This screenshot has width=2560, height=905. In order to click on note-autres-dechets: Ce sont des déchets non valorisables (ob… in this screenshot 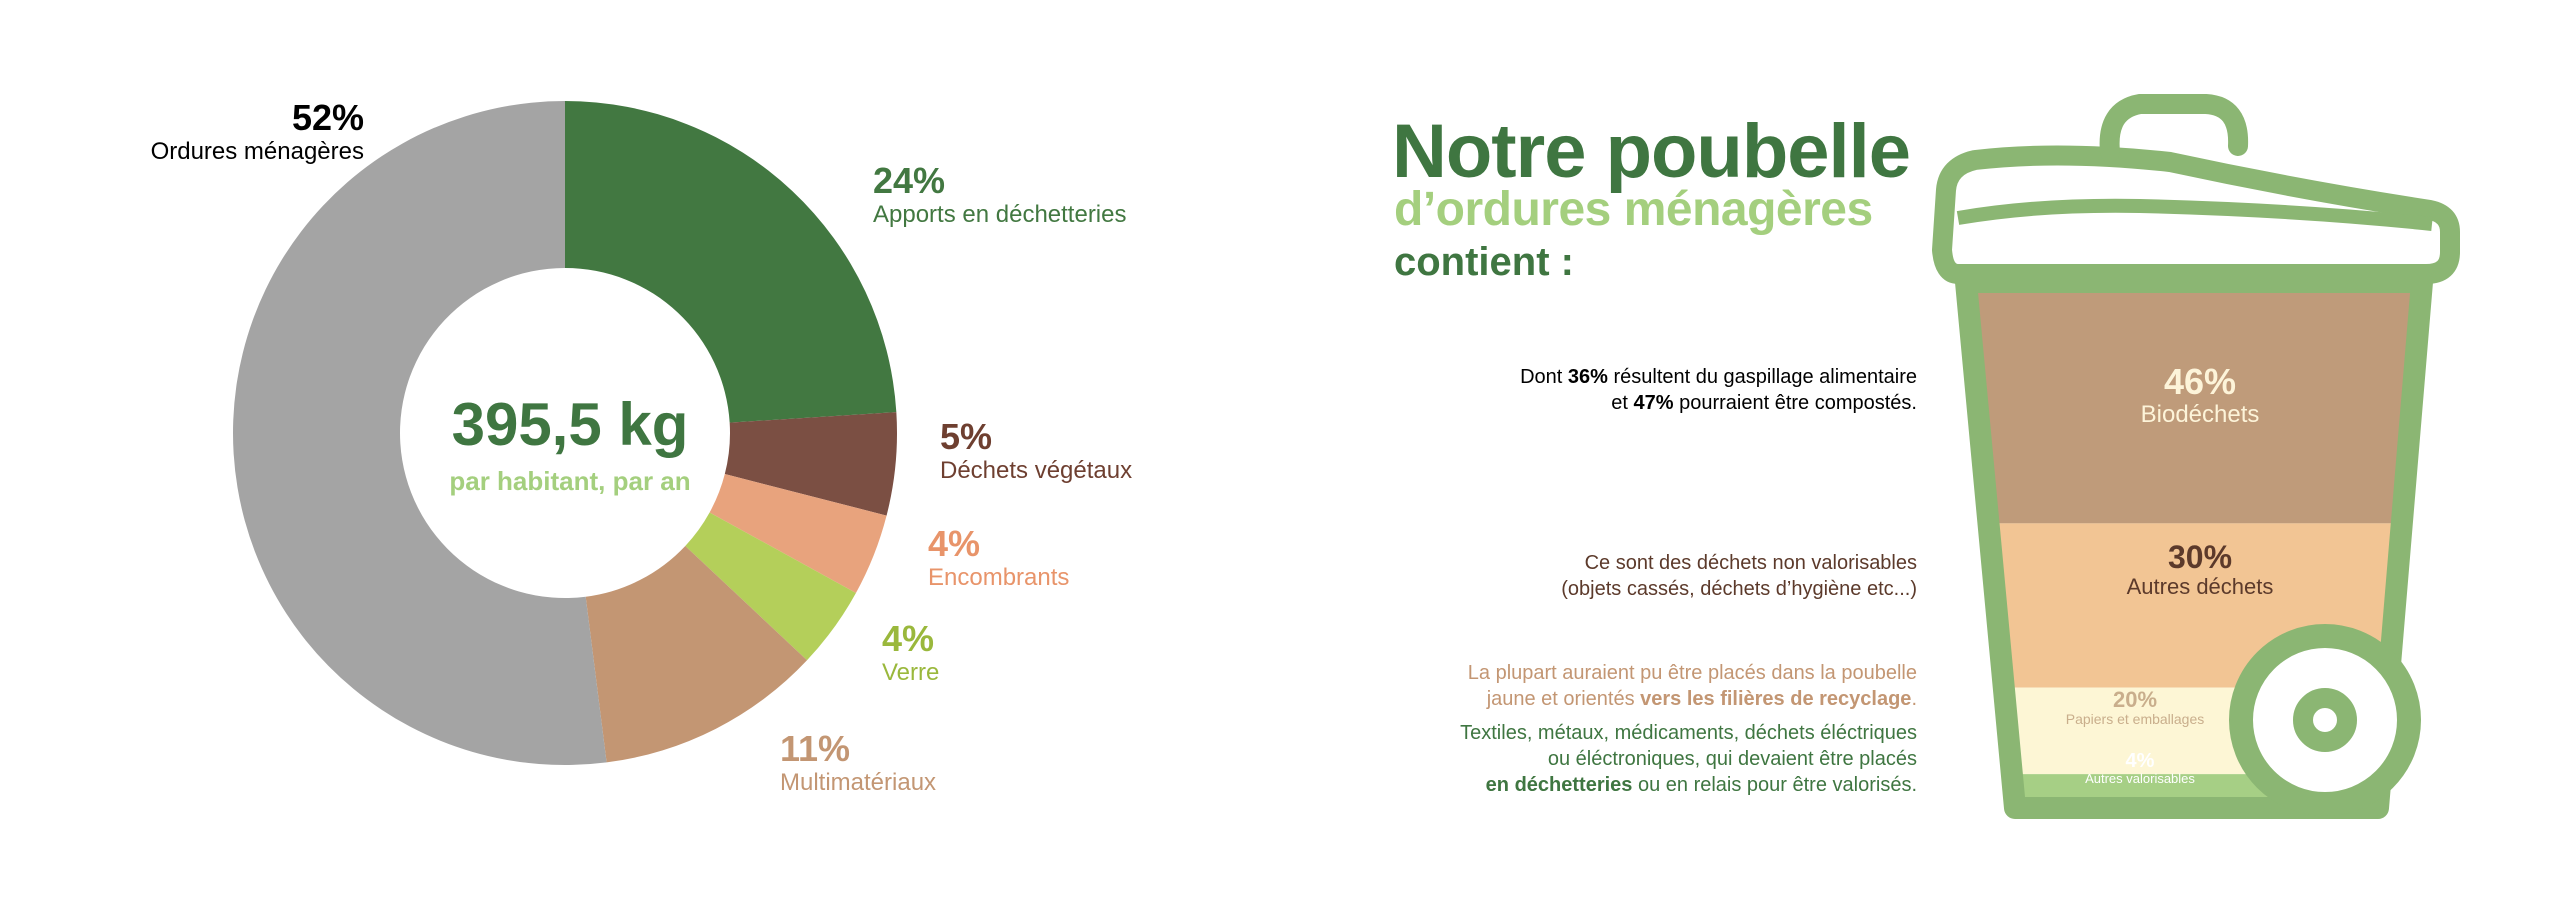, I will do `click(1739, 576)`.